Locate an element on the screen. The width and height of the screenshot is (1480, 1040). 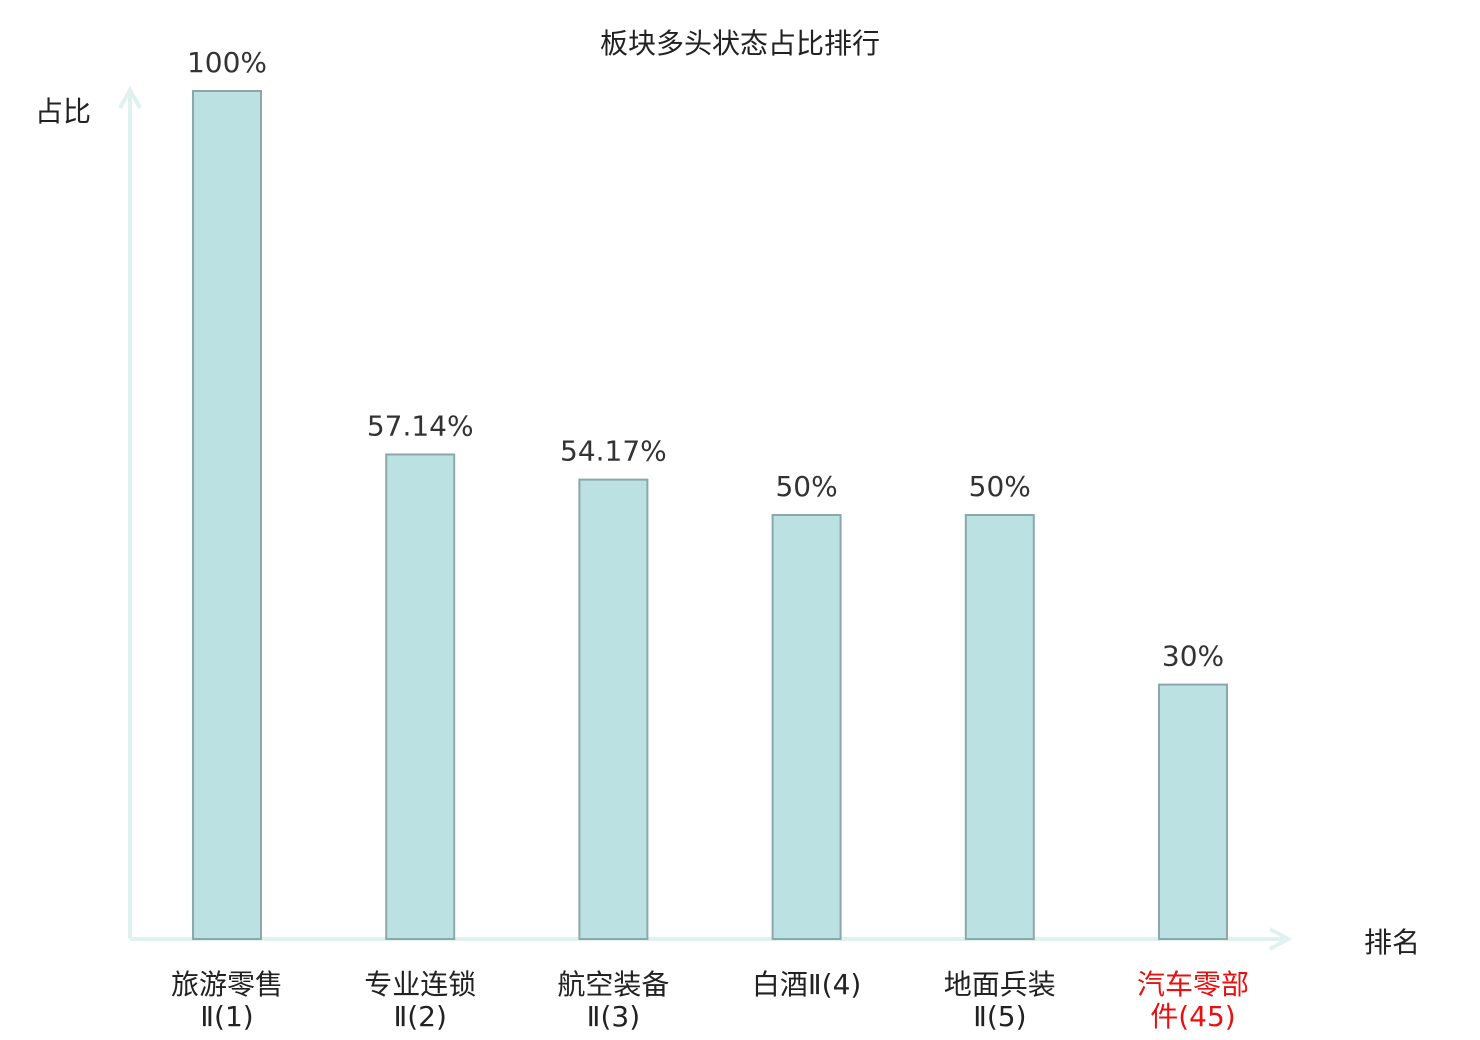
value-label: 54.17% is located at coordinates (613, 451).